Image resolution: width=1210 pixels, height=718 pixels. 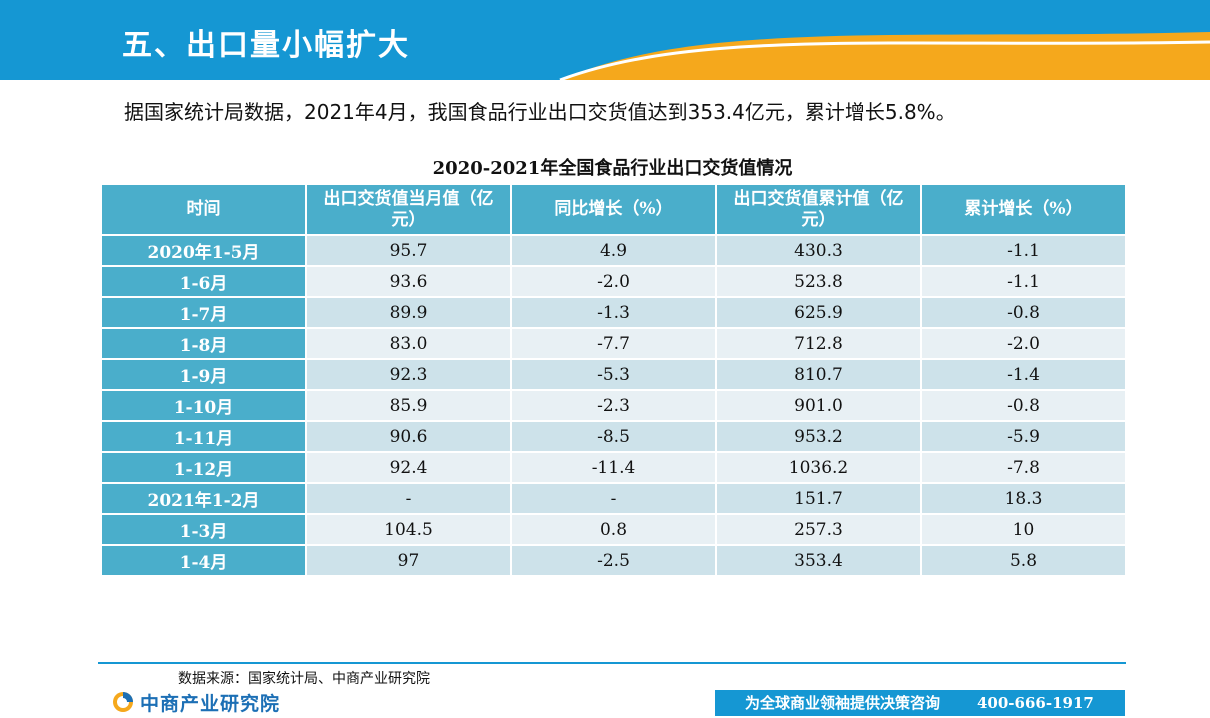 I want to click on table-row: 1-8月 83.0 -7.7 712.8 -2.0, so click(x=613, y=343).